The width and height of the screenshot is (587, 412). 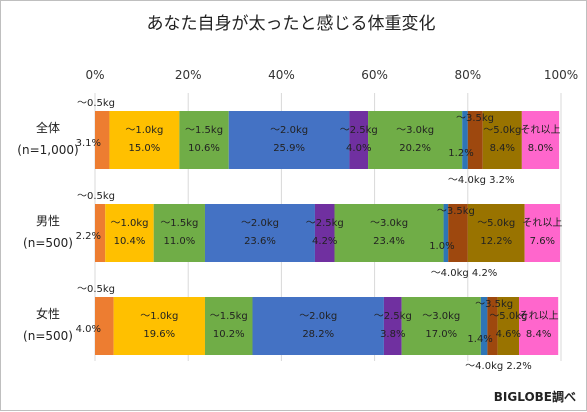 I want to click on x-tick-label: 20%, so click(x=188, y=75).